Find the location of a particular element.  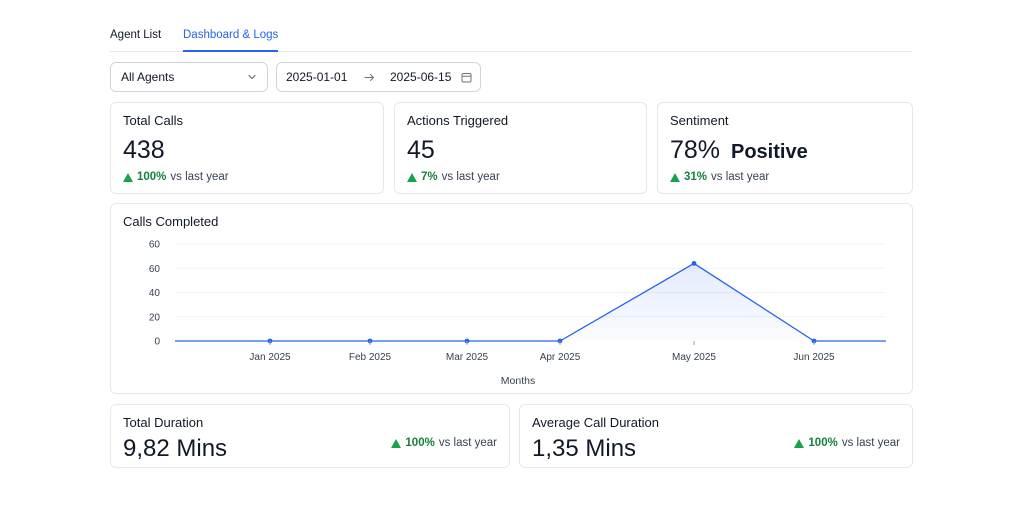

chart-y-tick-label: 0 is located at coordinates (157, 342).